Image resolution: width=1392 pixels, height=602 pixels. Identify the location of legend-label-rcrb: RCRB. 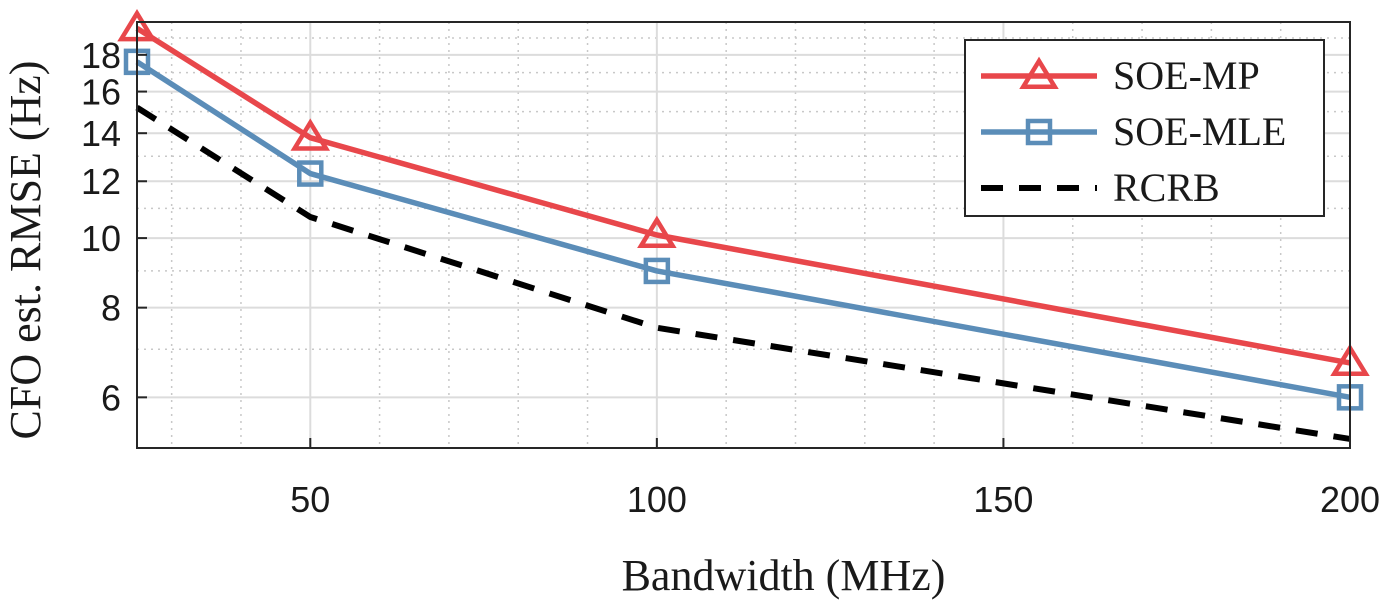
(1166, 187).